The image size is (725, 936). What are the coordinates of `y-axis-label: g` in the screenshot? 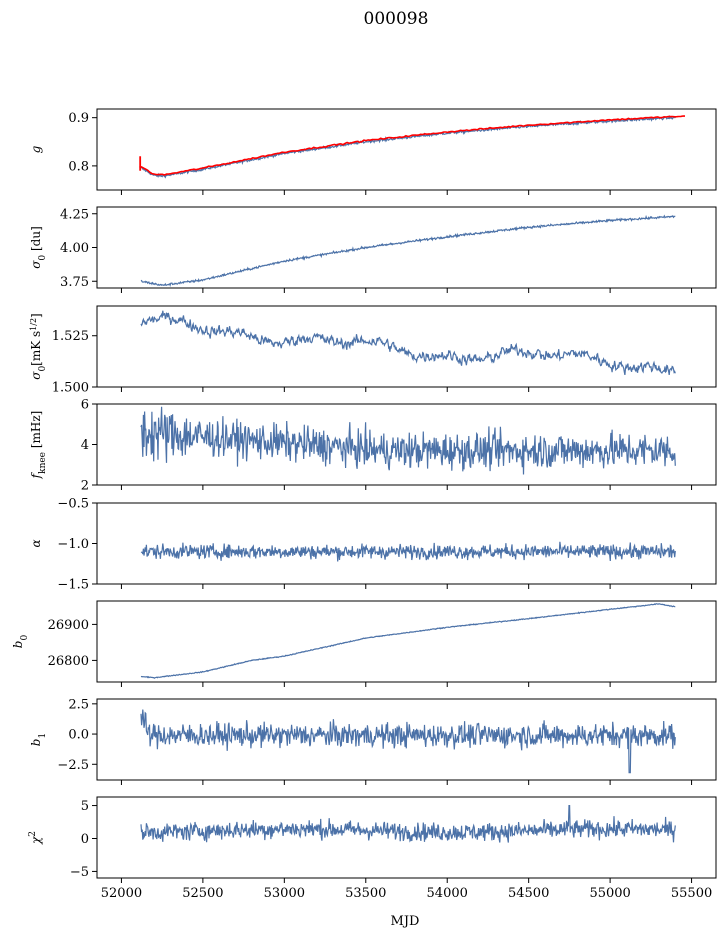 It's located at (36, 149).